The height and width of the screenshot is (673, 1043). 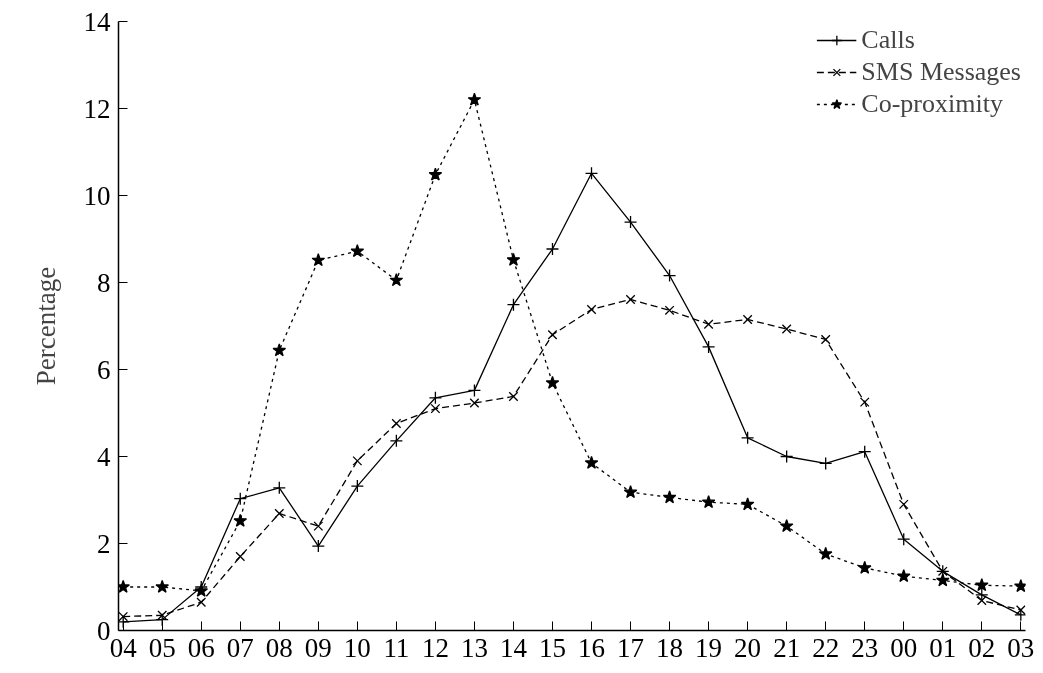 What do you see at coordinates (552, 647) in the screenshot?
I see `x-tick-label: 15` at bounding box center [552, 647].